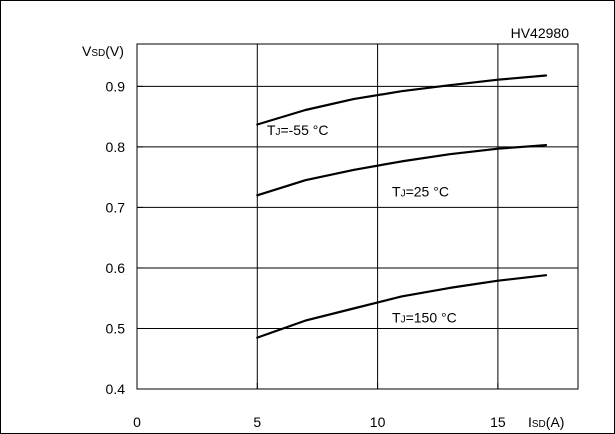 The width and height of the screenshot is (615, 434). What do you see at coordinates (298, 130) in the screenshot?
I see `series-label-0: TJ=-55 °C` at bounding box center [298, 130].